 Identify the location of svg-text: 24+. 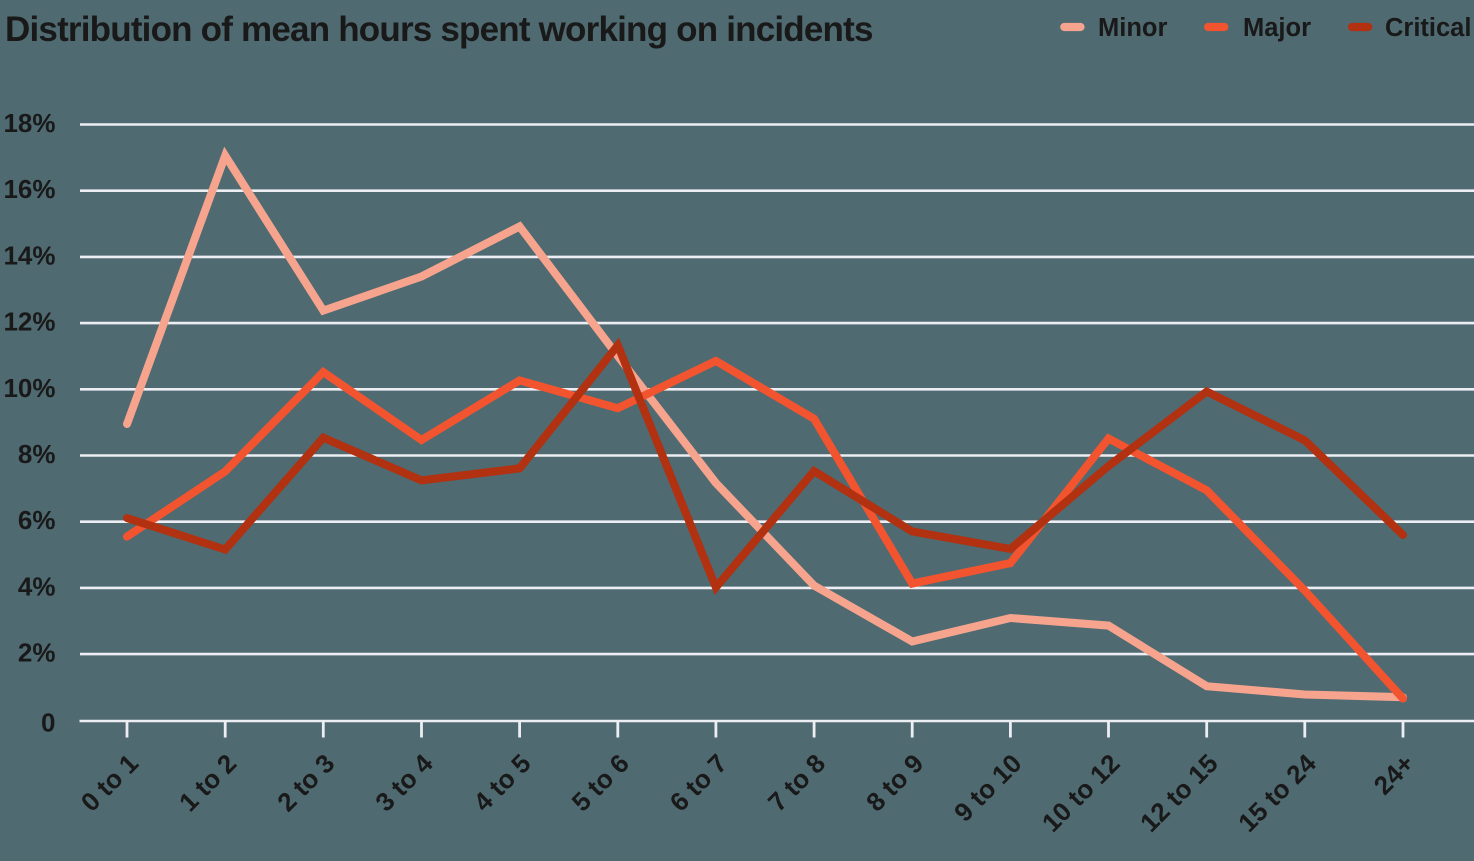
(1394, 774).